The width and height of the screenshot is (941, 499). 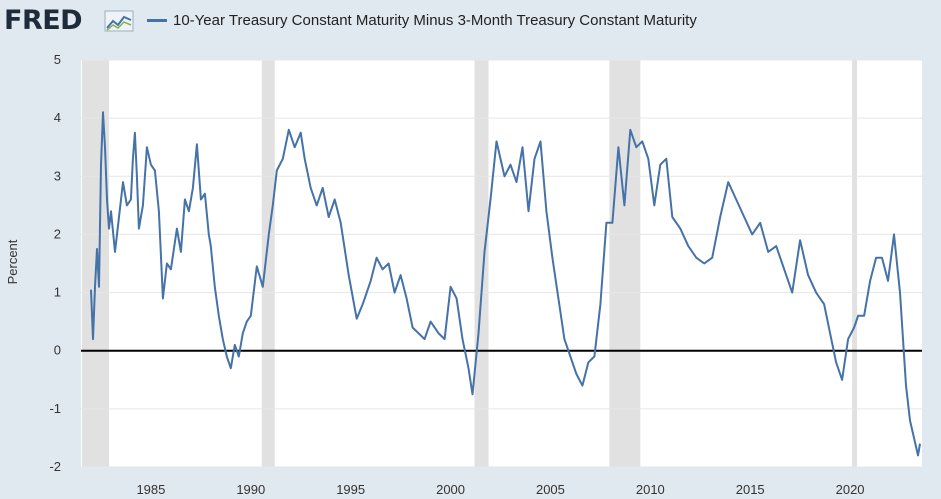 I want to click on x-tick-labels: 1985 1990 1995 2000 2005 2010 2015 2020, so click(x=500, y=489).